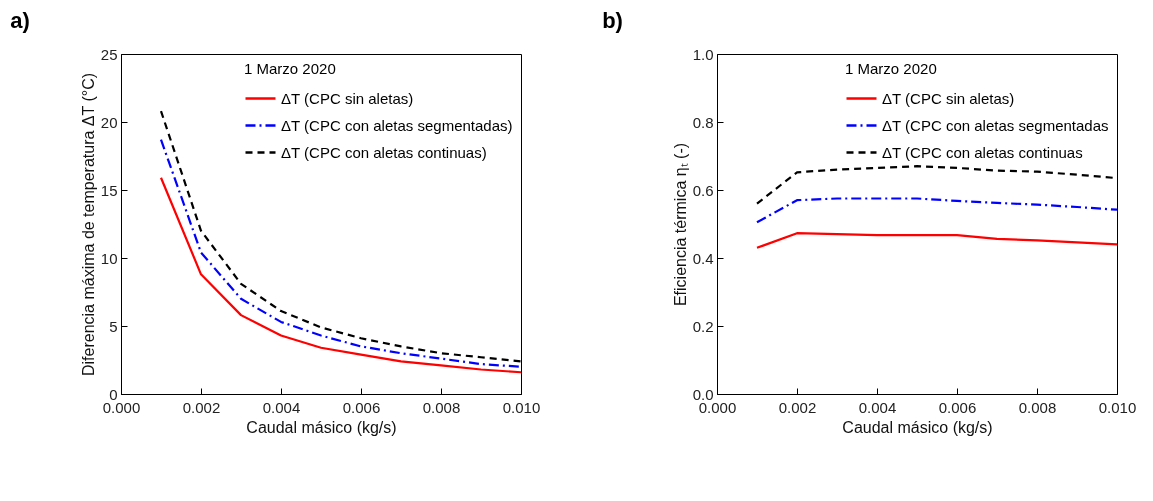 The width and height of the screenshot is (1153, 501). What do you see at coordinates (995, 125) in the screenshot?
I see `legend-label: ΔT (CPC con aletas segmentadas` at bounding box center [995, 125].